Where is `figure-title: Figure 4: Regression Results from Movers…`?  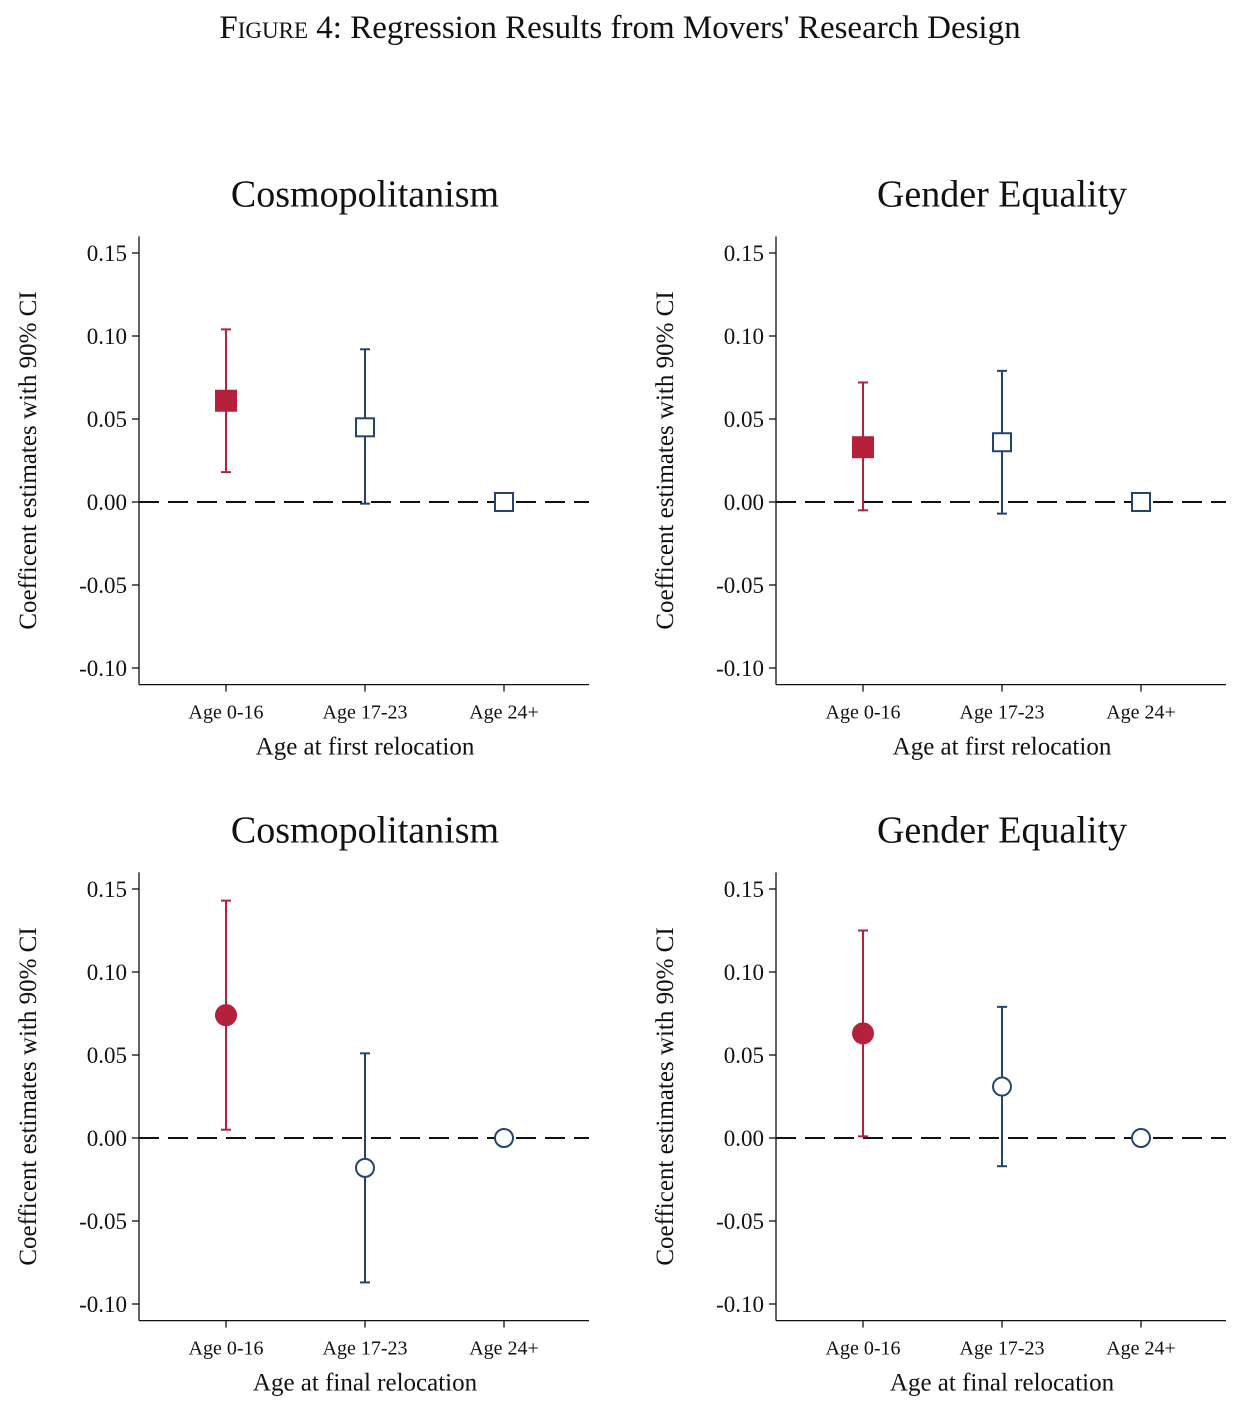
figure-title: Figure 4: Regression Results from Movers… is located at coordinates (620, 28).